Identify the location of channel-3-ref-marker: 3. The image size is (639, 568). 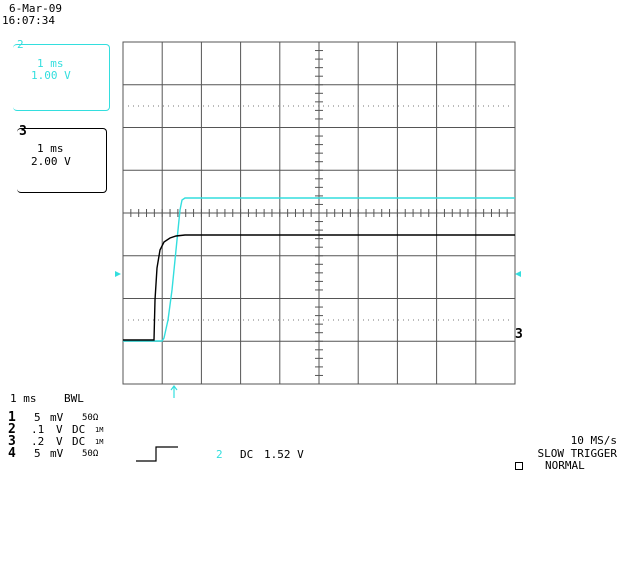
(519, 334).